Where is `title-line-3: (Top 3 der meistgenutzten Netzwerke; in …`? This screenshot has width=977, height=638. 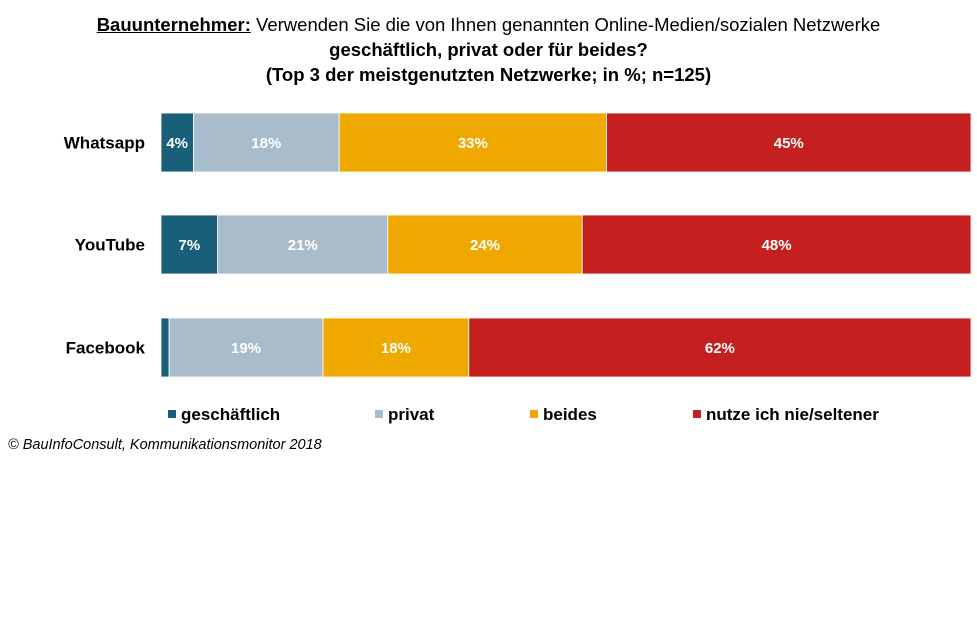 title-line-3: (Top 3 der meistgenutzten Netzwerke; in … is located at coordinates (488, 74).